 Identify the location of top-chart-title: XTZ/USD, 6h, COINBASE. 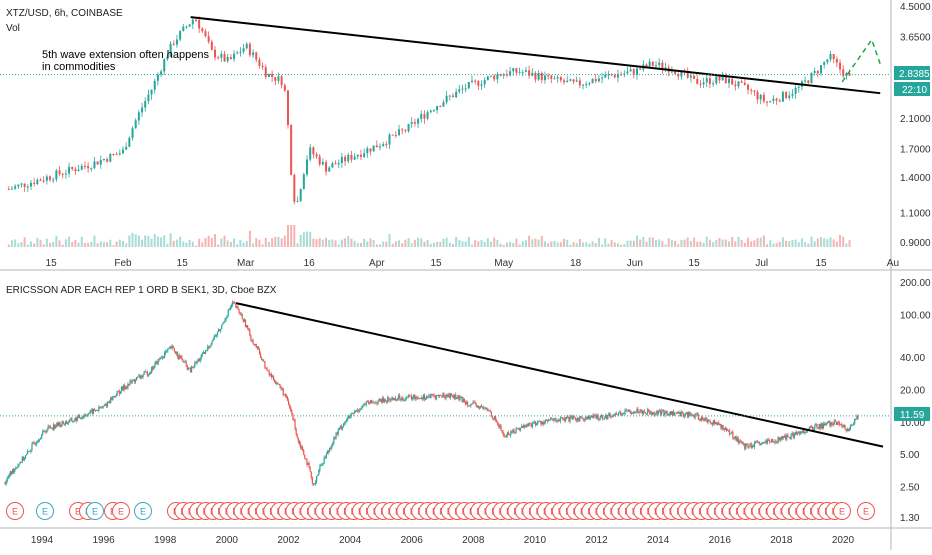
(64, 13).